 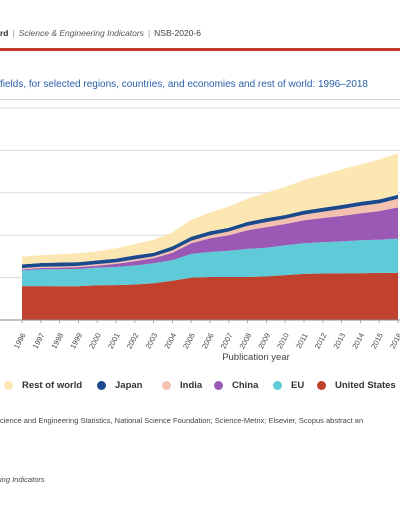 I want to click on area-united-states, so click(x=210, y=296).